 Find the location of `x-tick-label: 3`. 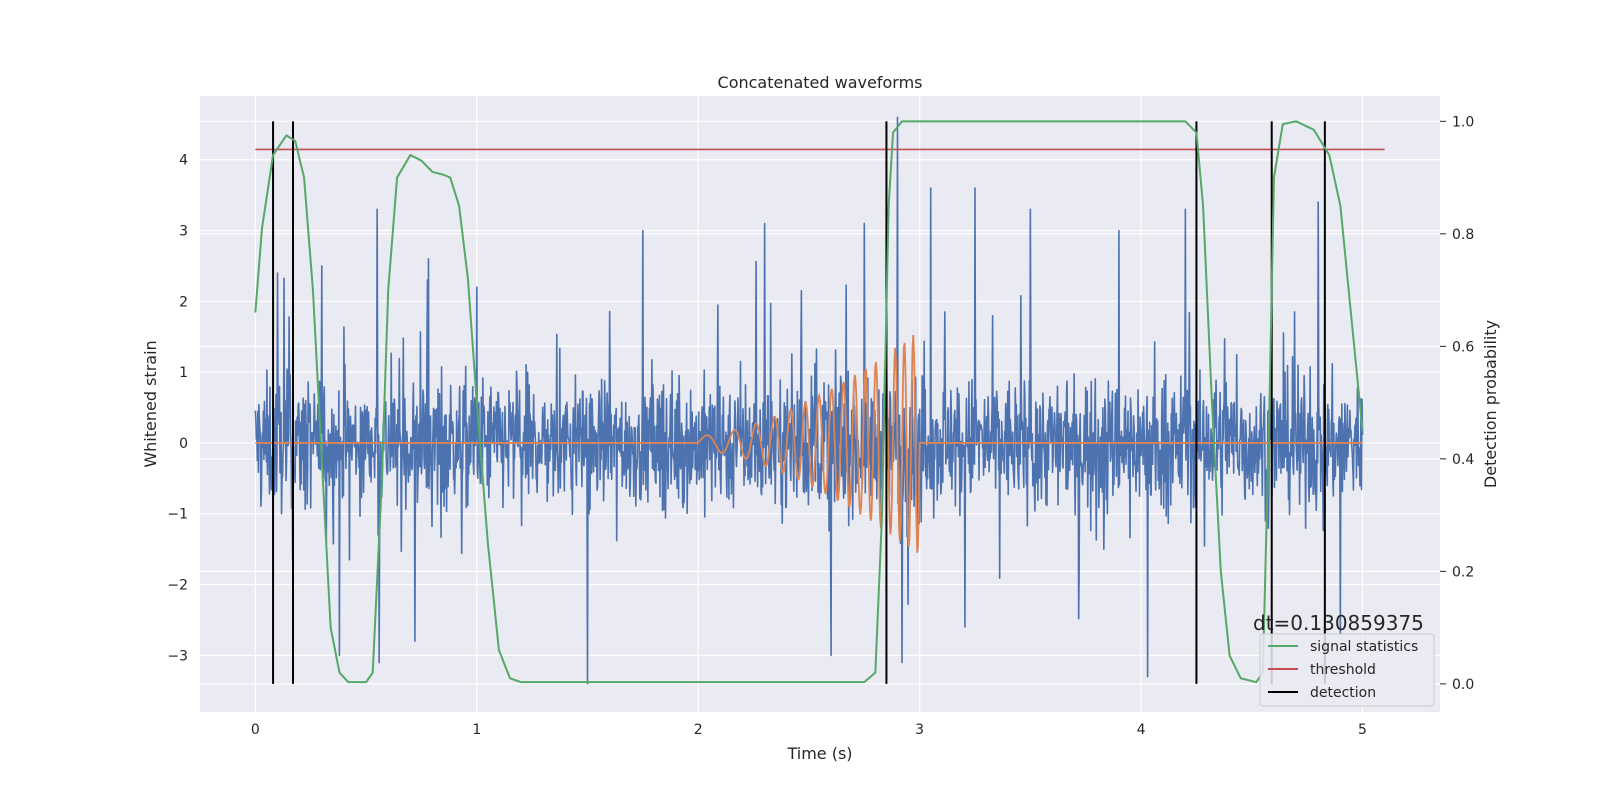

x-tick-label: 3 is located at coordinates (919, 730).